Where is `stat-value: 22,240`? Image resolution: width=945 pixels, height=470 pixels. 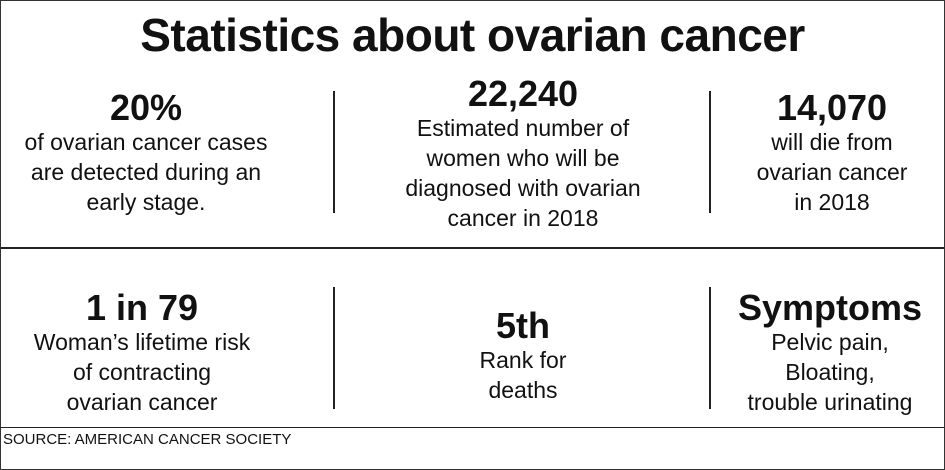 stat-value: 22,240 is located at coordinates (523, 93).